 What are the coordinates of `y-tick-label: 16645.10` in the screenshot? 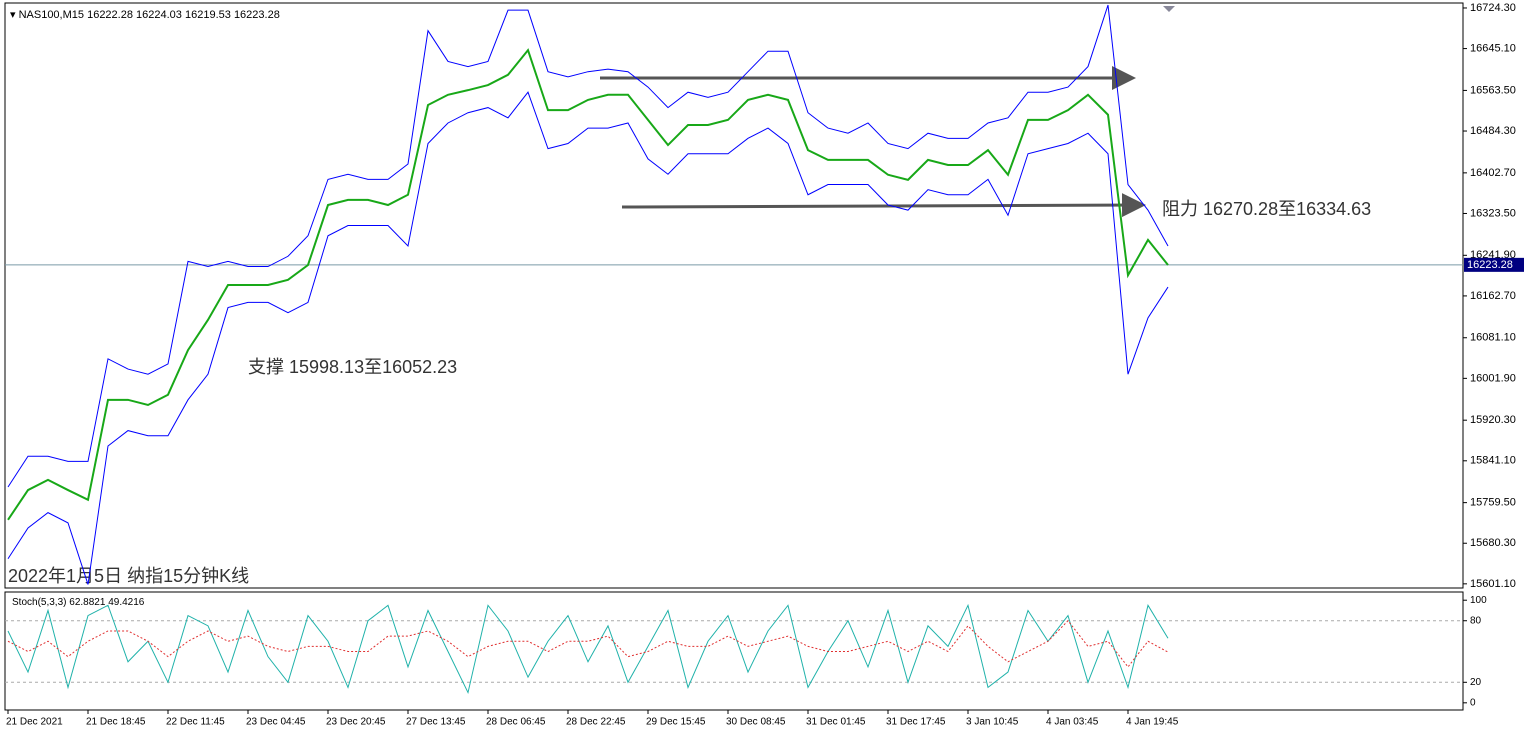 It's located at (1493, 48).